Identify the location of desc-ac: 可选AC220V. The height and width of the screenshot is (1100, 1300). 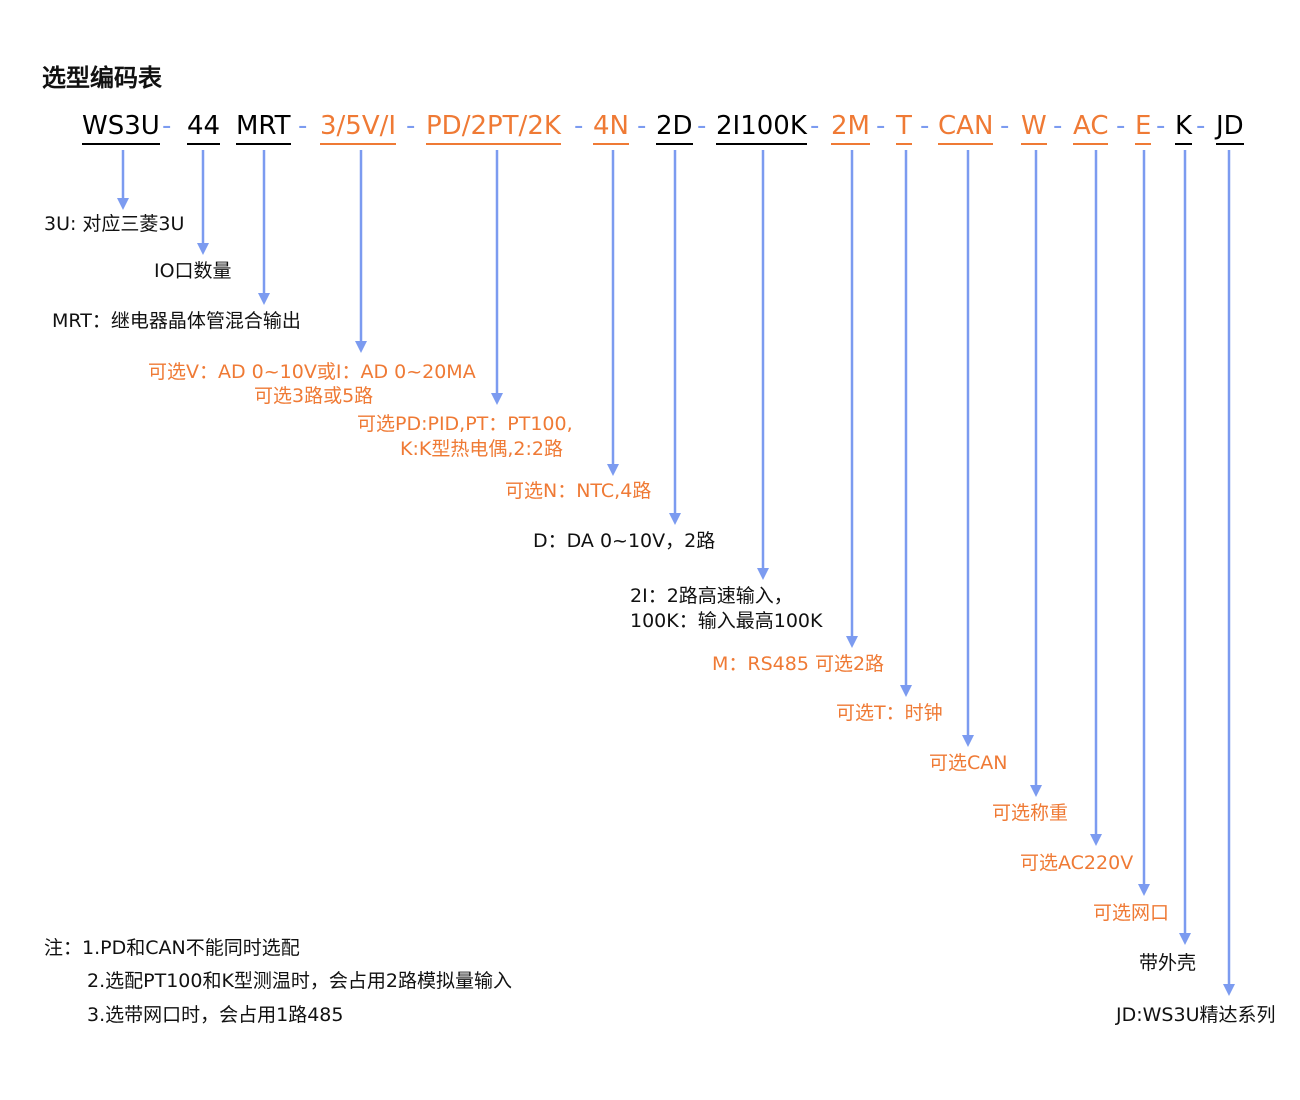
(1077, 863).